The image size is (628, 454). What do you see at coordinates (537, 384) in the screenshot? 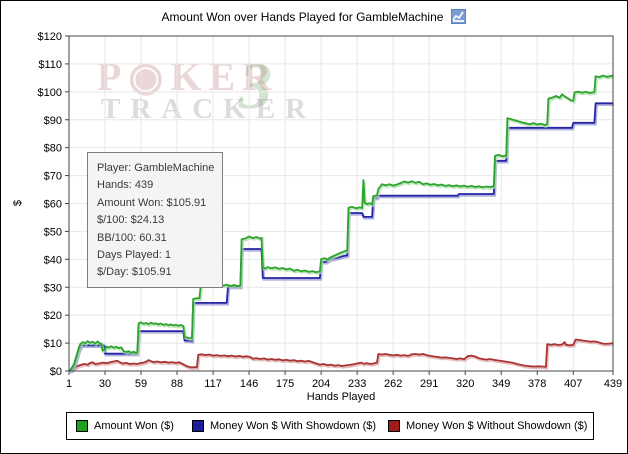
I see `svg-text: 378` at bounding box center [537, 384].